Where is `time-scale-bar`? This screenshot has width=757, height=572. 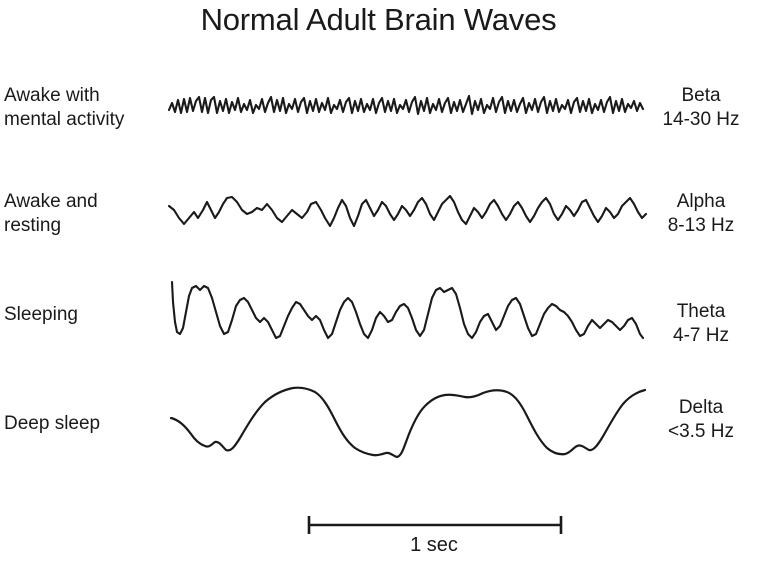
time-scale-bar is located at coordinates (435, 539).